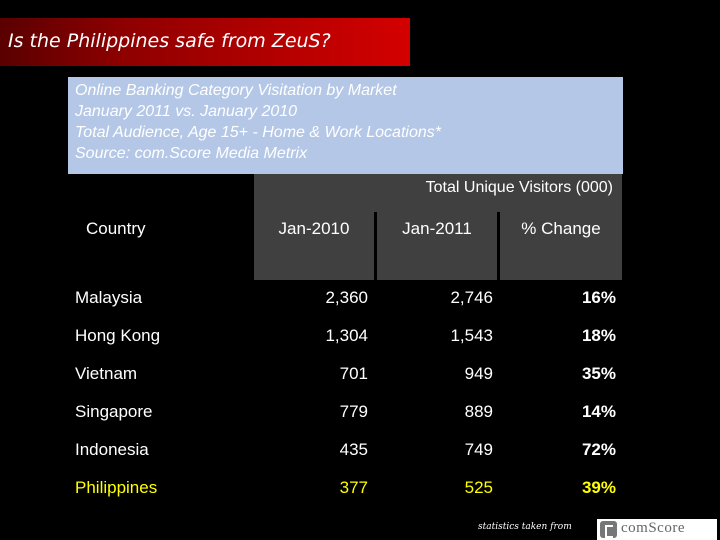 This screenshot has height=540, width=720. Describe the element at coordinates (519, 187) in the screenshot. I see `group-header-label: Total Unique Visitors (000)` at that location.